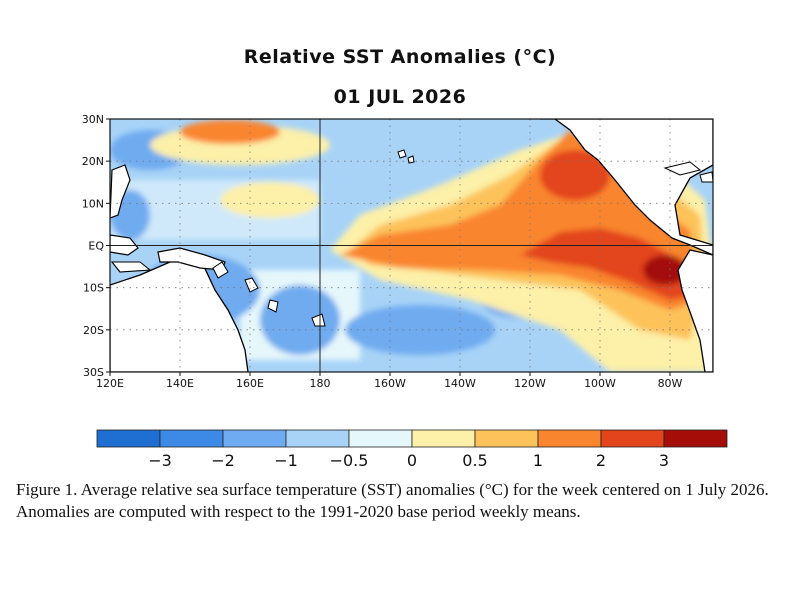 Image resolution: width=800 pixels, height=600 pixels. What do you see at coordinates (96, 246) in the screenshot?
I see `lat-tick-label: EQ` at bounding box center [96, 246].